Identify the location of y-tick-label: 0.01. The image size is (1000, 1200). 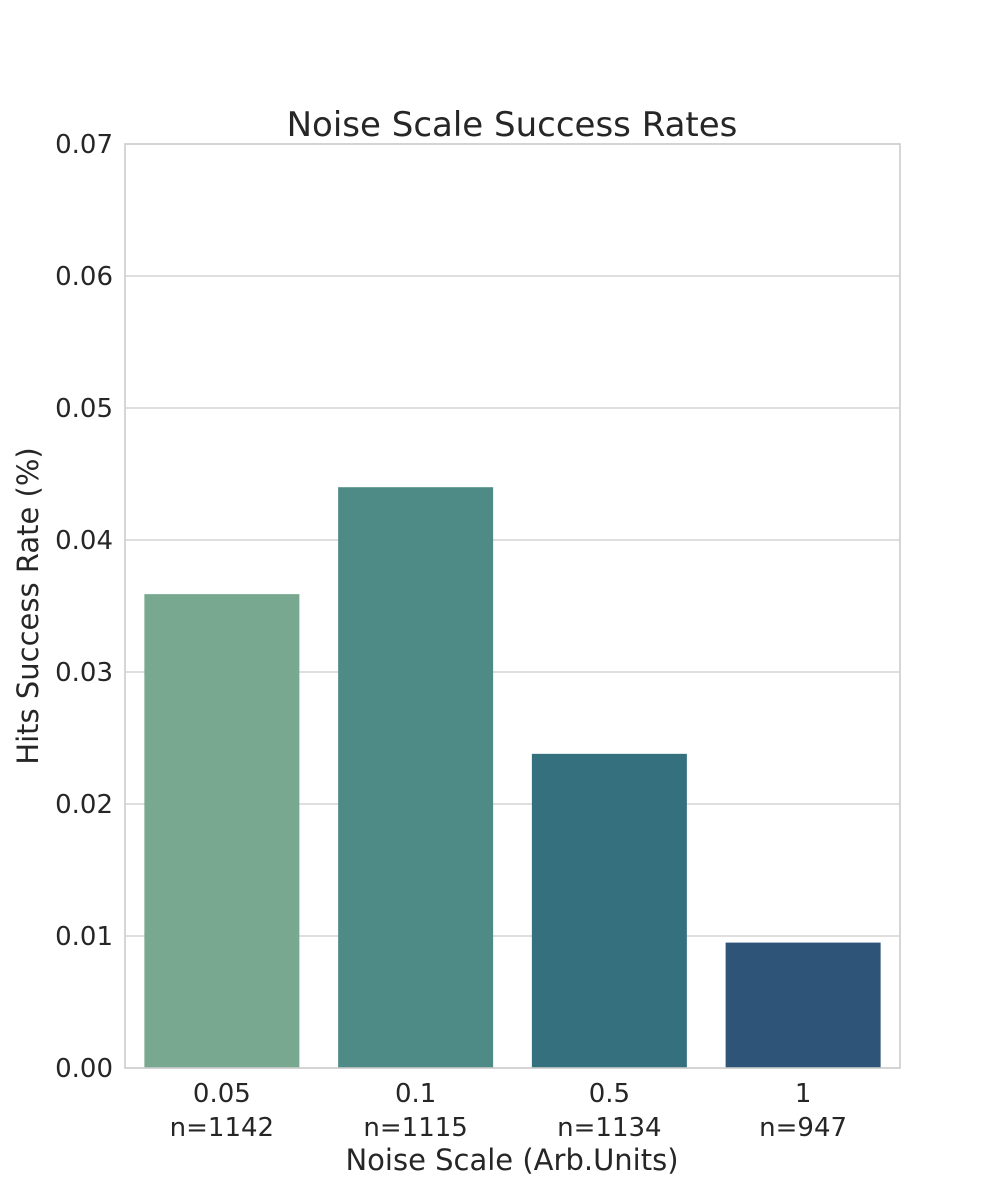
(84, 937).